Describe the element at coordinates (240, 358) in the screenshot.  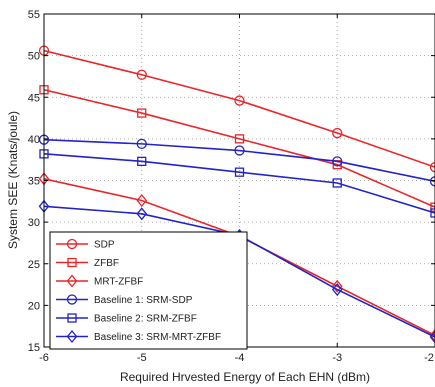
I see `x-tick-label: -4` at that location.